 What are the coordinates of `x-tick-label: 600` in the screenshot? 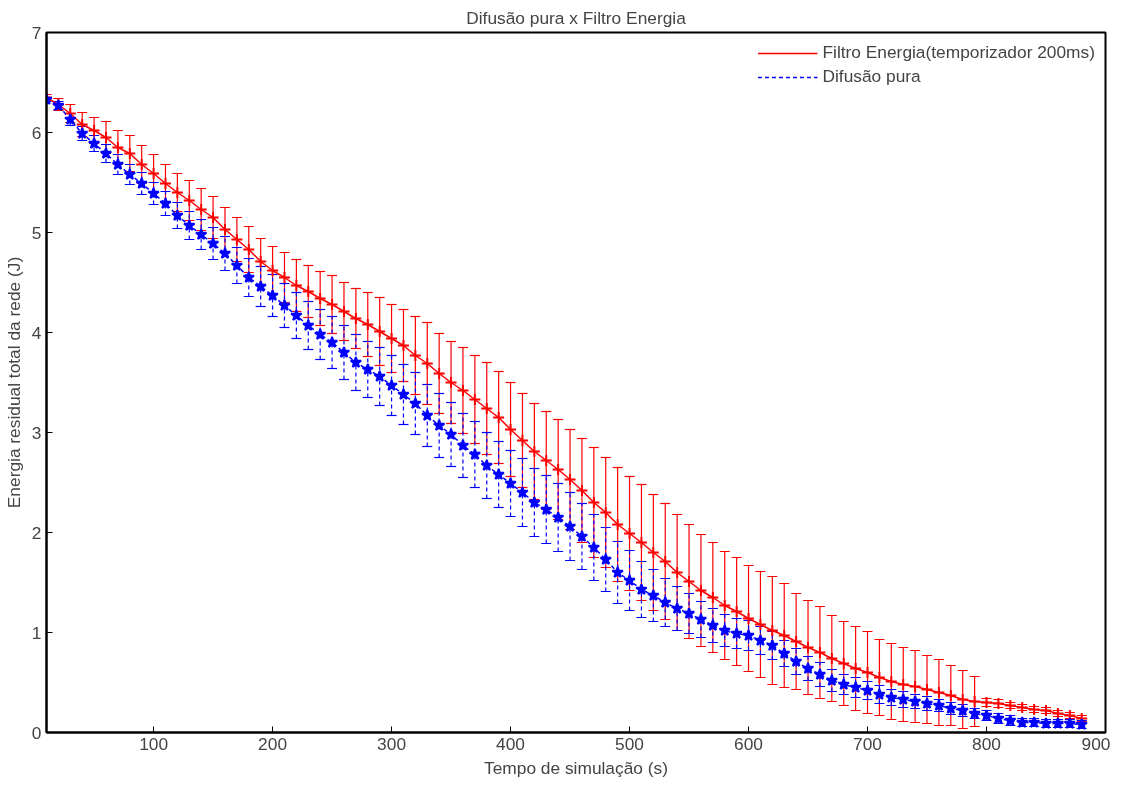 It's located at (748, 743).